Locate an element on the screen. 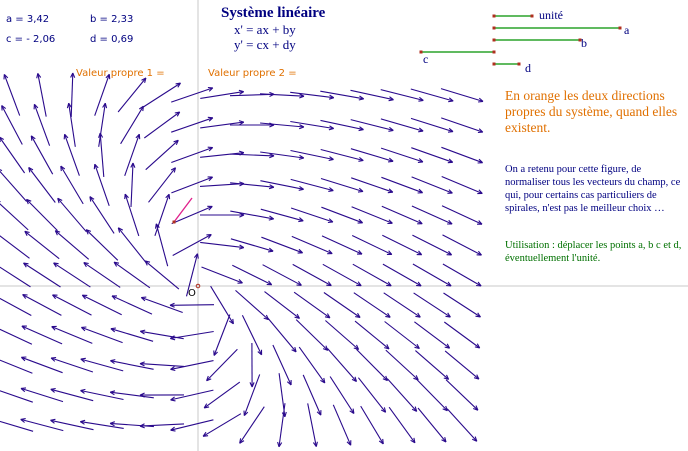 The height and width of the screenshot is (451, 688). segment-a-label: a is located at coordinates (627, 30).